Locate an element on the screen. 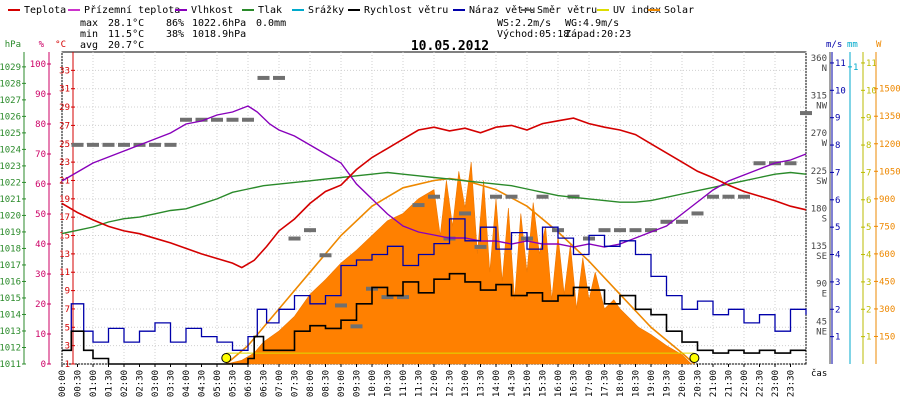 This screenshot has height=400, width=900. pressure-axis-tick-label: 1017 is located at coordinates (10, 266).